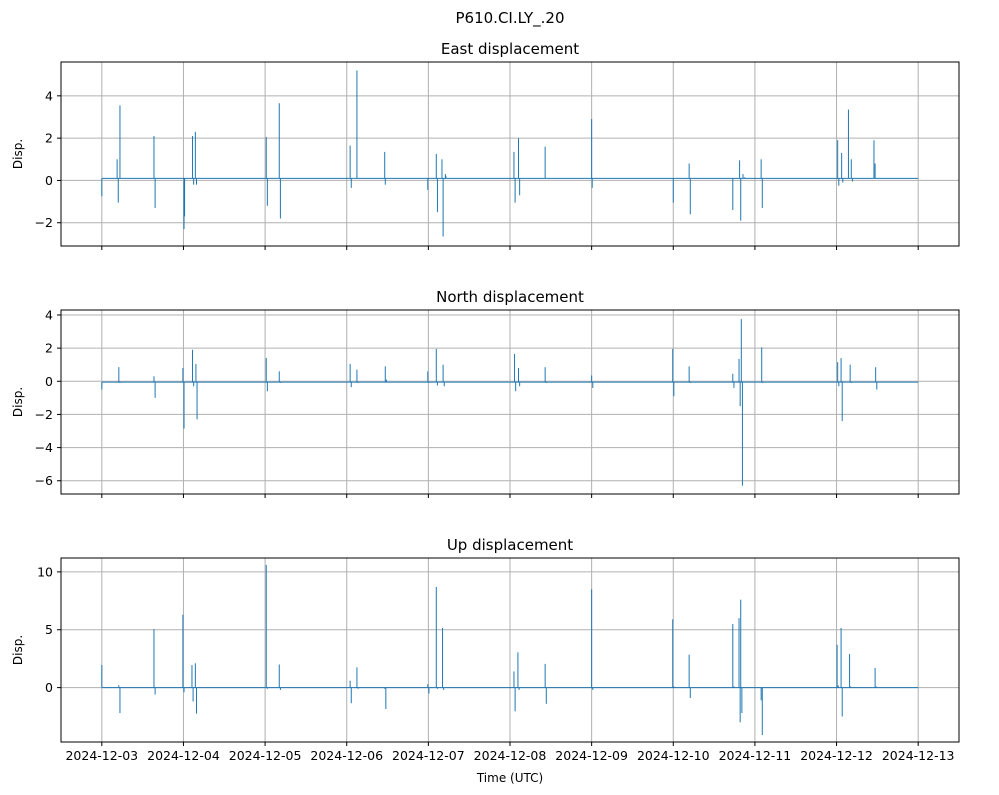 This screenshot has height=795, width=999. I want to click on y-tick-label: 5, so click(49, 629).